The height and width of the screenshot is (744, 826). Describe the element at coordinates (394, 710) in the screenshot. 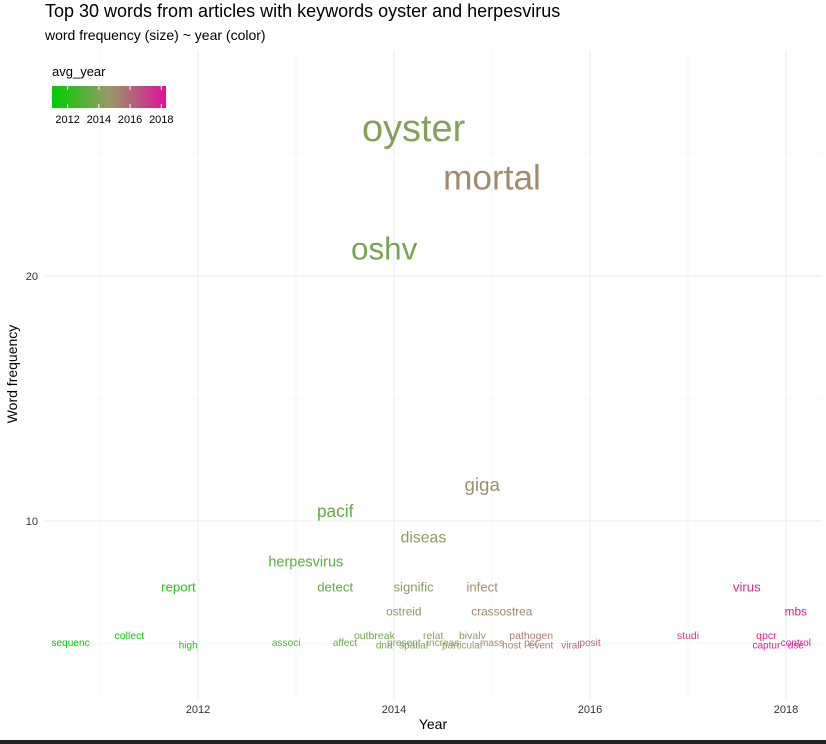

I see `x-tick-label: 2014` at that location.